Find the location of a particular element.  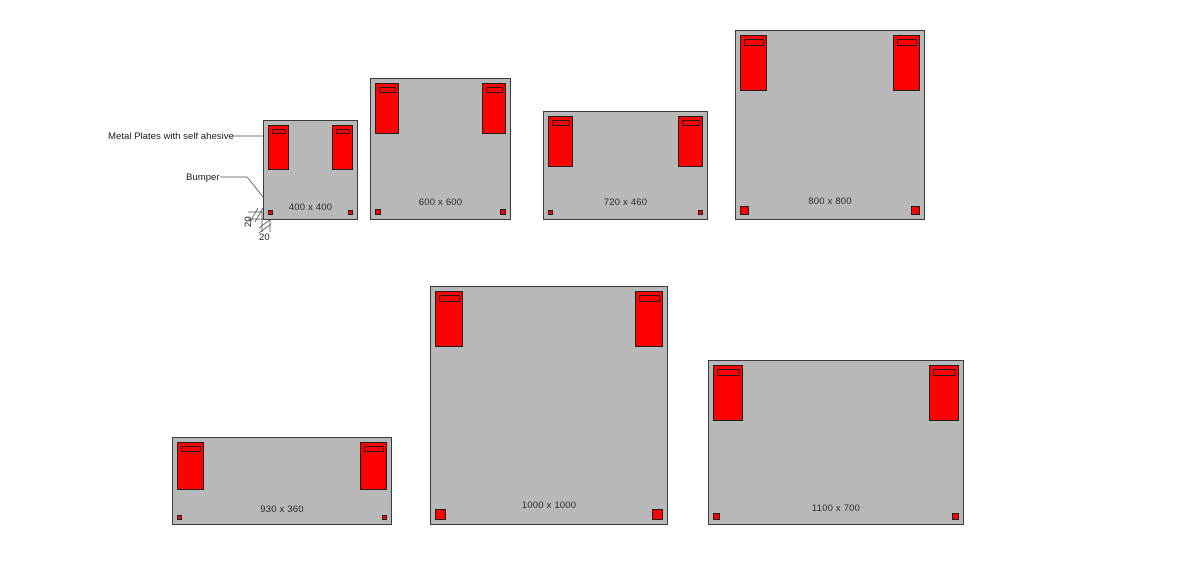

panel-400x400: 400 x 400 is located at coordinates (310, 170).